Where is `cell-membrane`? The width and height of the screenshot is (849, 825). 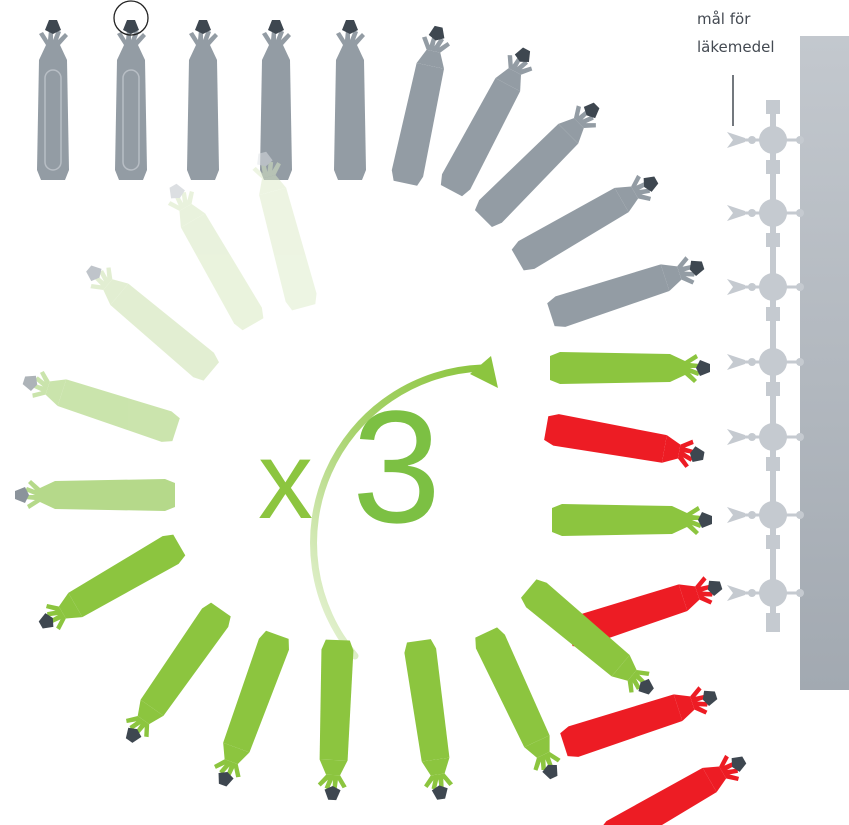
cell-membrane is located at coordinates (824, 363).